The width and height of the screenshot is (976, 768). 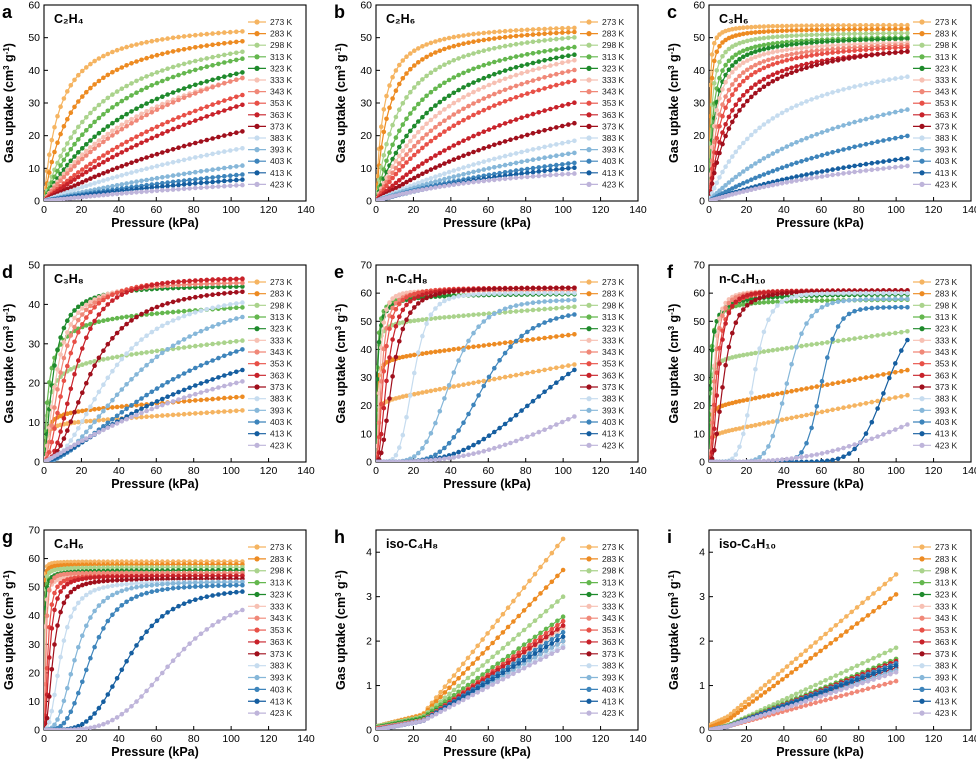 What do you see at coordinates (613, 150) in the screenshot?
I see `legend-label: 393 K` at bounding box center [613, 150].